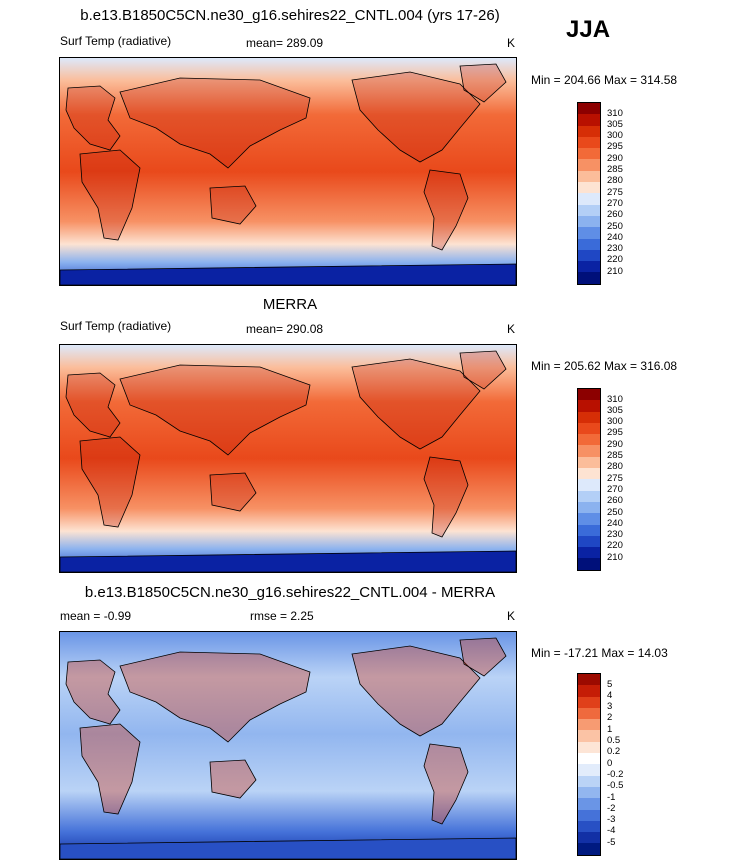 The width and height of the screenshot is (732, 865). What do you see at coordinates (290, 304) in the screenshot?
I see `panel-2-title: MERRA` at bounding box center [290, 304].